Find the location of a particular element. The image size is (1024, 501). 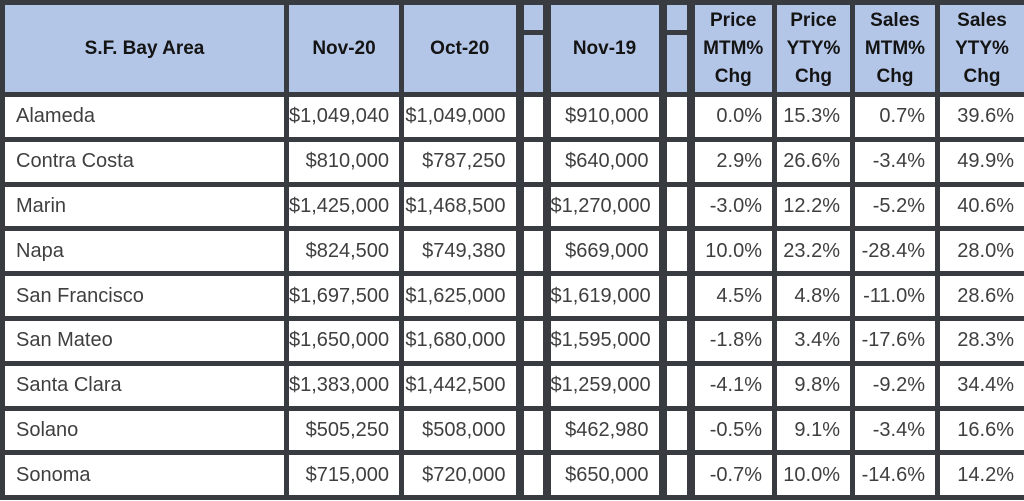

price-mtm-chg-cell: 2.9% is located at coordinates (732, 161).